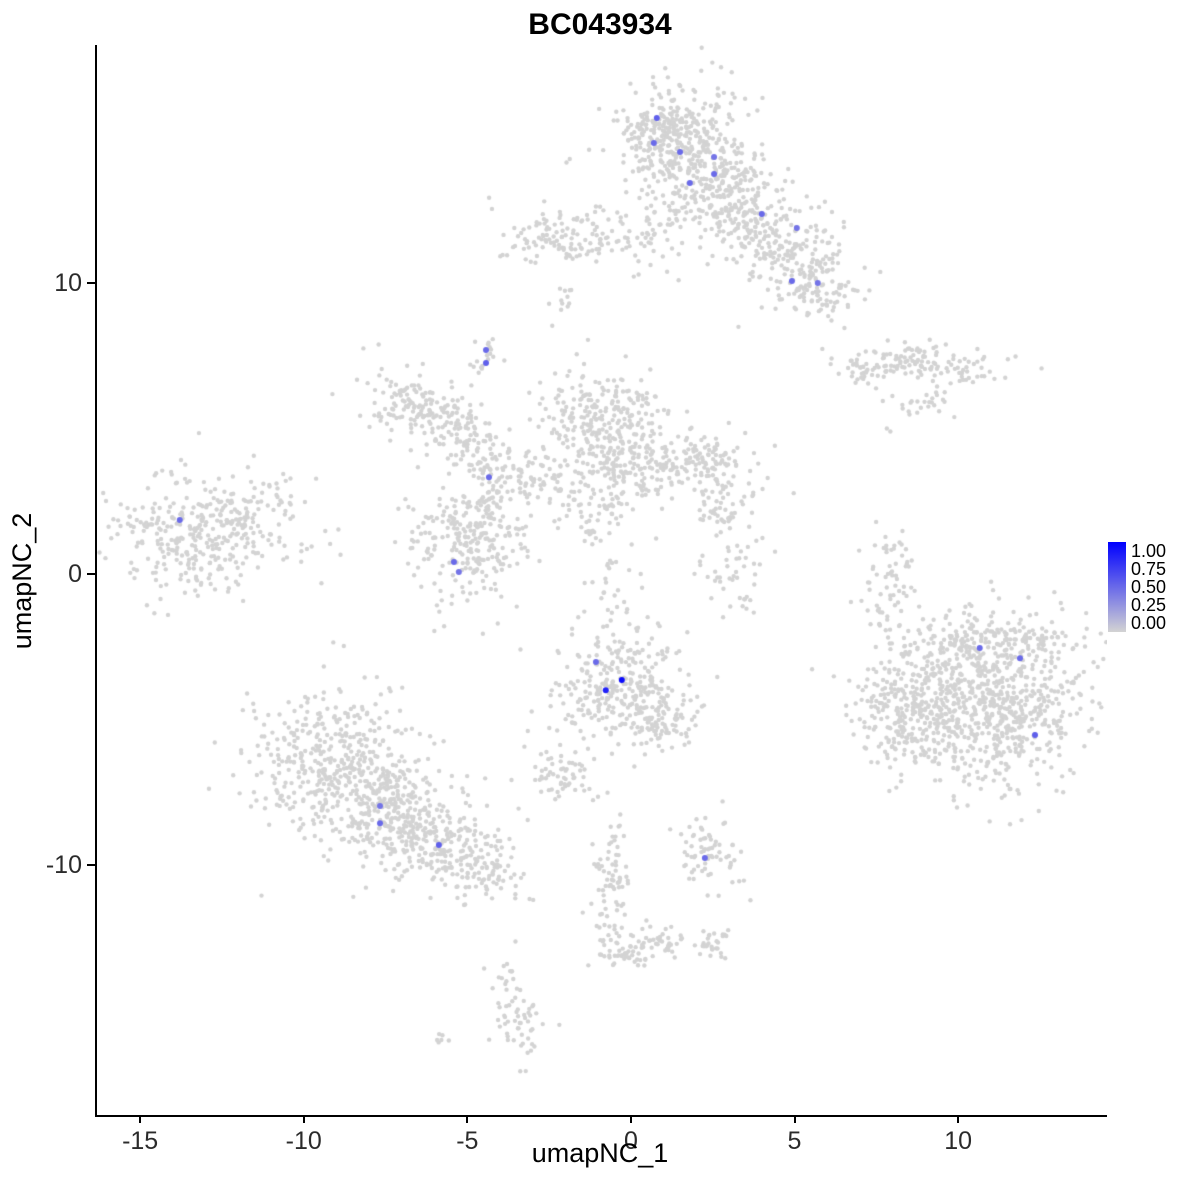 This screenshot has height=1200, width=1200. What do you see at coordinates (1149, 569) in the screenshot?
I see `legend-tick-label: 0.75` at bounding box center [1149, 569].